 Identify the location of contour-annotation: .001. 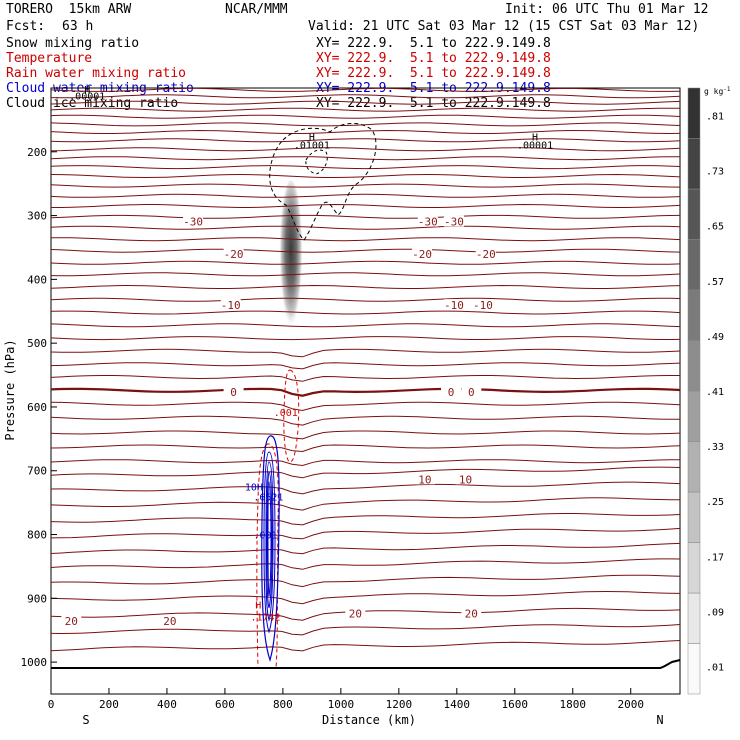
(265, 535).